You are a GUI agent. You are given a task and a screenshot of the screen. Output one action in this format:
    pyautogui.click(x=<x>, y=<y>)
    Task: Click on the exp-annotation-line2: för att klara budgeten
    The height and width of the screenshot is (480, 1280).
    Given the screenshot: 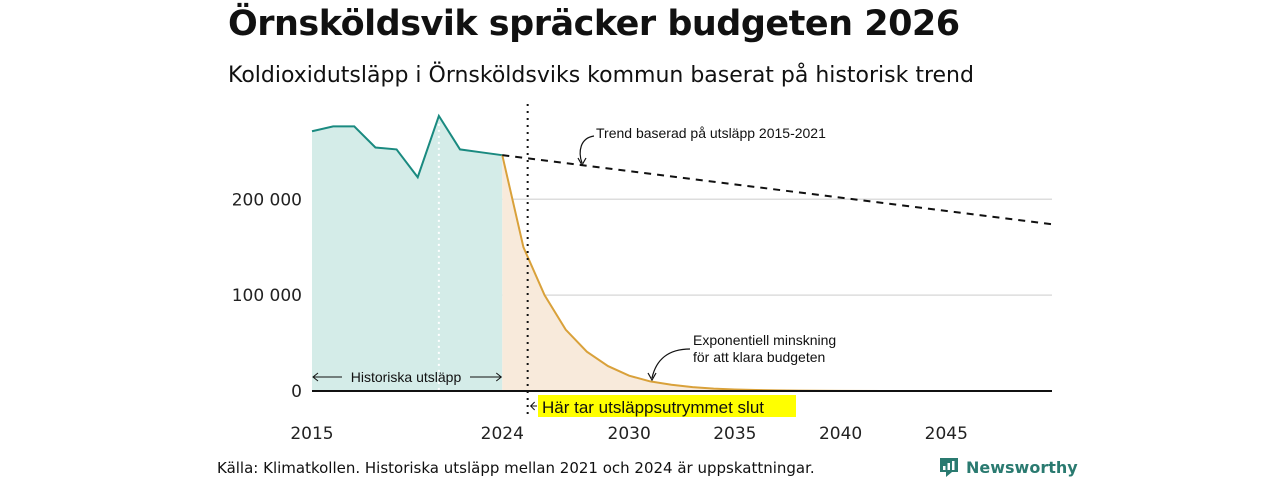 What is the action you would take?
    pyautogui.click(x=759, y=357)
    